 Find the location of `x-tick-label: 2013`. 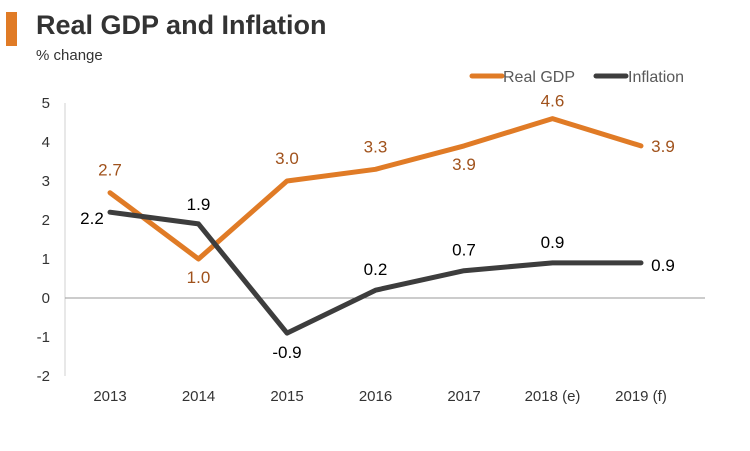

x-tick-label: 2013 is located at coordinates (109, 396).